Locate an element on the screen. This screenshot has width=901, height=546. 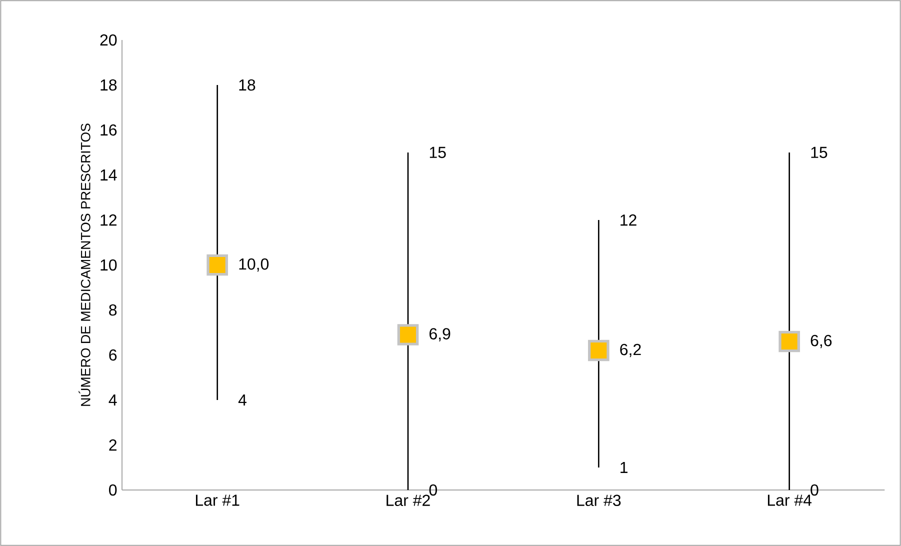
x-tick-label: Lar #4 is located at coordinates (790, 500).